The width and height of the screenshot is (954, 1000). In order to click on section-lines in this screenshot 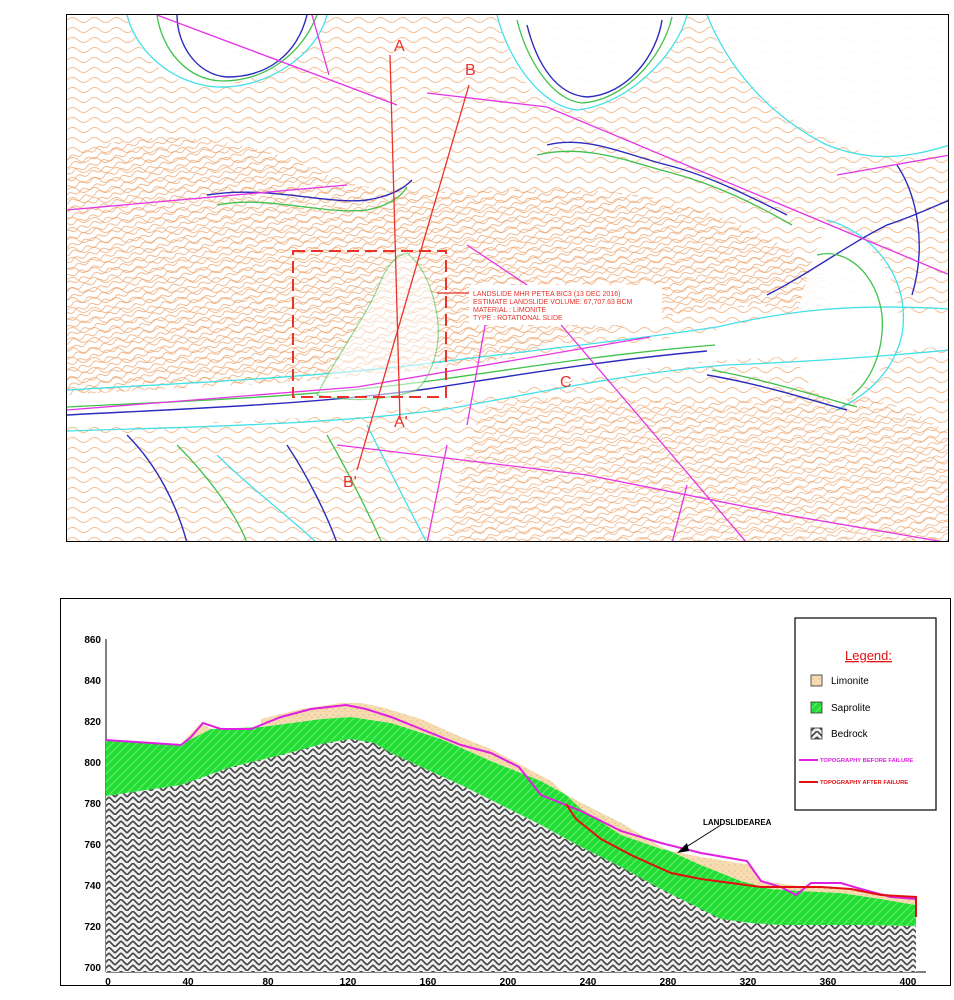, I will do `click(381, 262)`.